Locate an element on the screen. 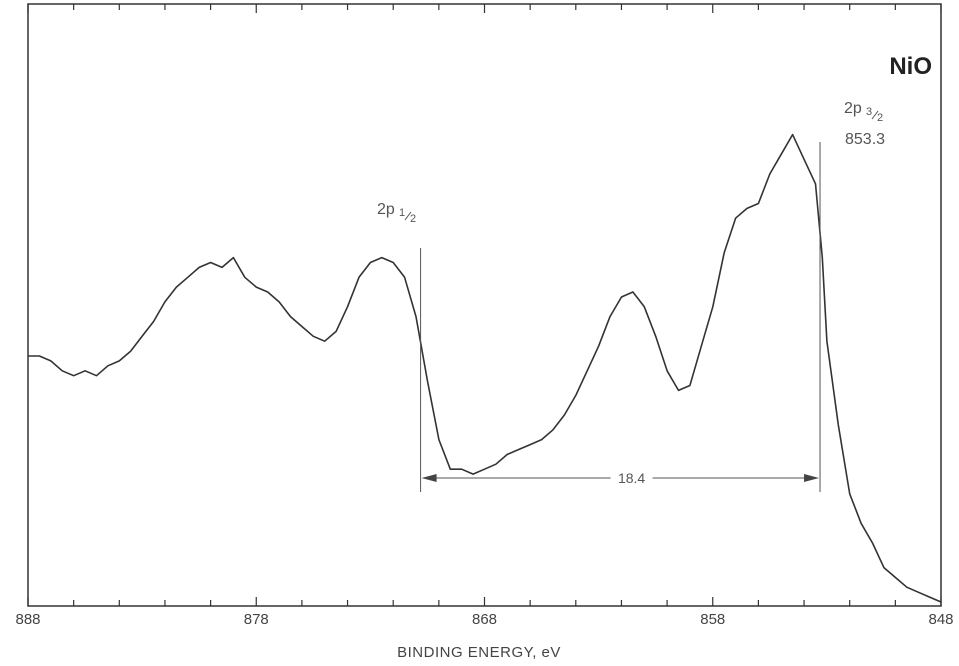 The width and height of the screenshot is (959, 666). x-axis-title: BINDING ENERGY, eV is located at coordinates (479, 652).